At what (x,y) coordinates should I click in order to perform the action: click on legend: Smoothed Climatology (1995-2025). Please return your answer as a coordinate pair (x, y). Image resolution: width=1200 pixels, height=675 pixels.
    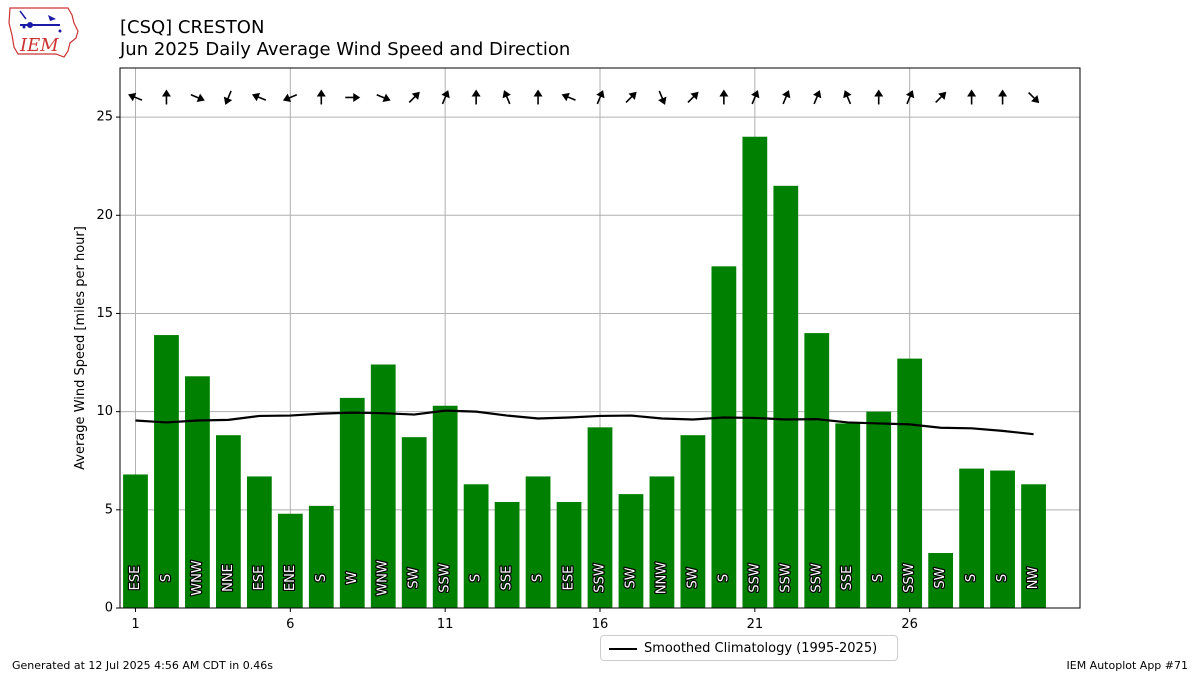
    Looking at the image, I should click on (749, 648).